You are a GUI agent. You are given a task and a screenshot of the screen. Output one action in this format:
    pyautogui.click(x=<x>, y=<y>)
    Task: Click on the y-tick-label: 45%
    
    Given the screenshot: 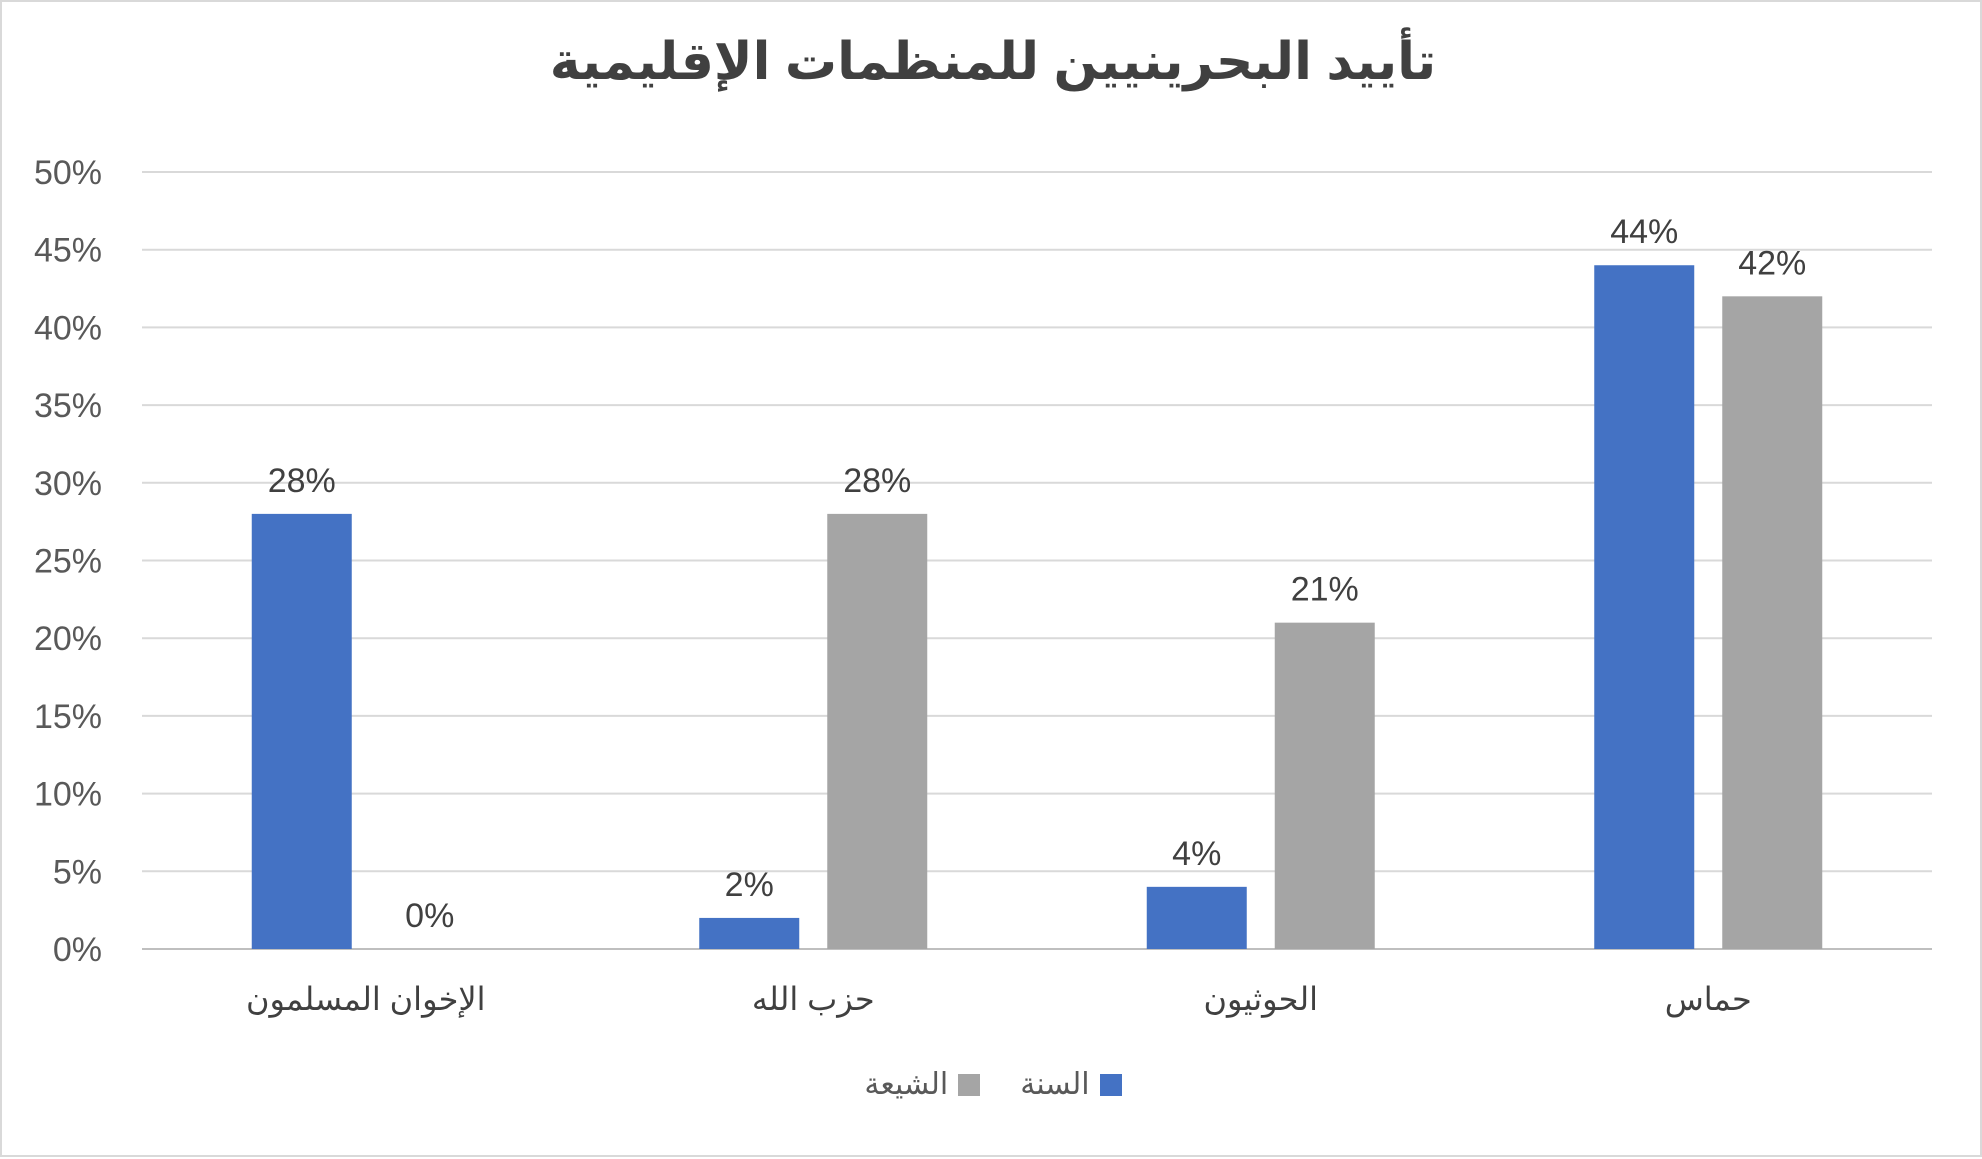 What is the action you would take?
    pyautogui.click(x=68, y=251)
    